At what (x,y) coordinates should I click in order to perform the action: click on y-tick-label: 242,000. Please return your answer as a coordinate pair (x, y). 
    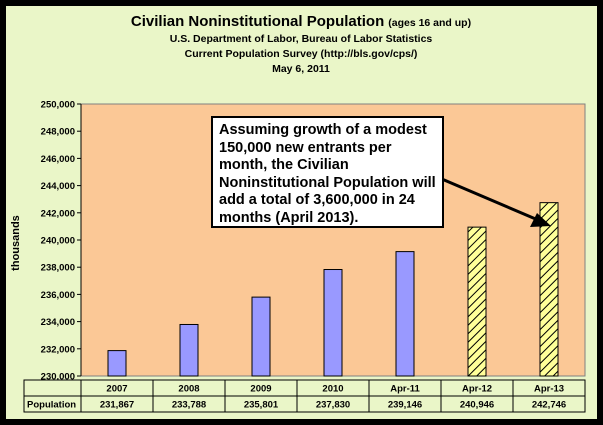
    Looking at the image, I should click on (58, 213).